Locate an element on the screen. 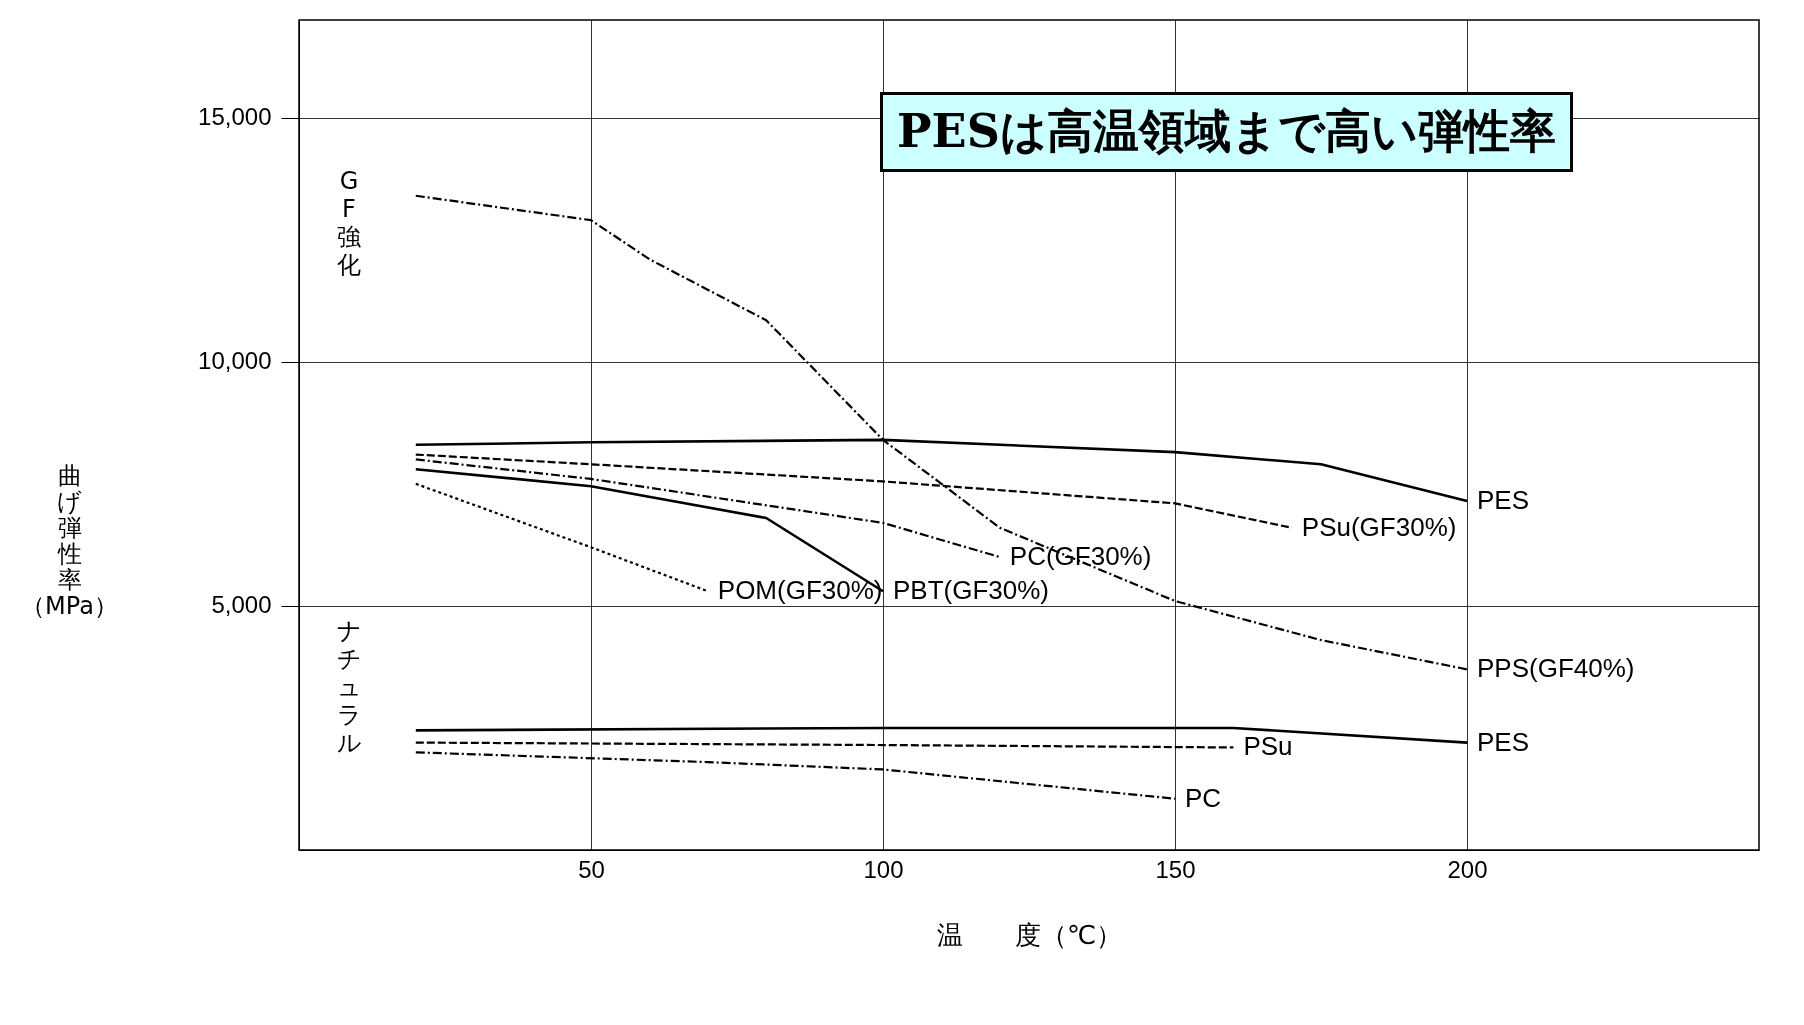 The image size is (1804, 1025). series-label: PPS(GF40%) is located at coordinates (1556, 668).